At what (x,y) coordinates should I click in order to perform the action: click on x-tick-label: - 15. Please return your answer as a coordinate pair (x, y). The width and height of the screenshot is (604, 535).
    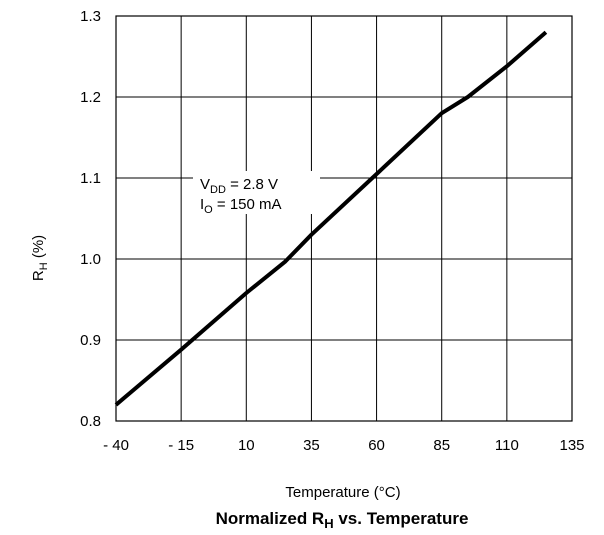
    Looking at the image, I should click on (181, 445).